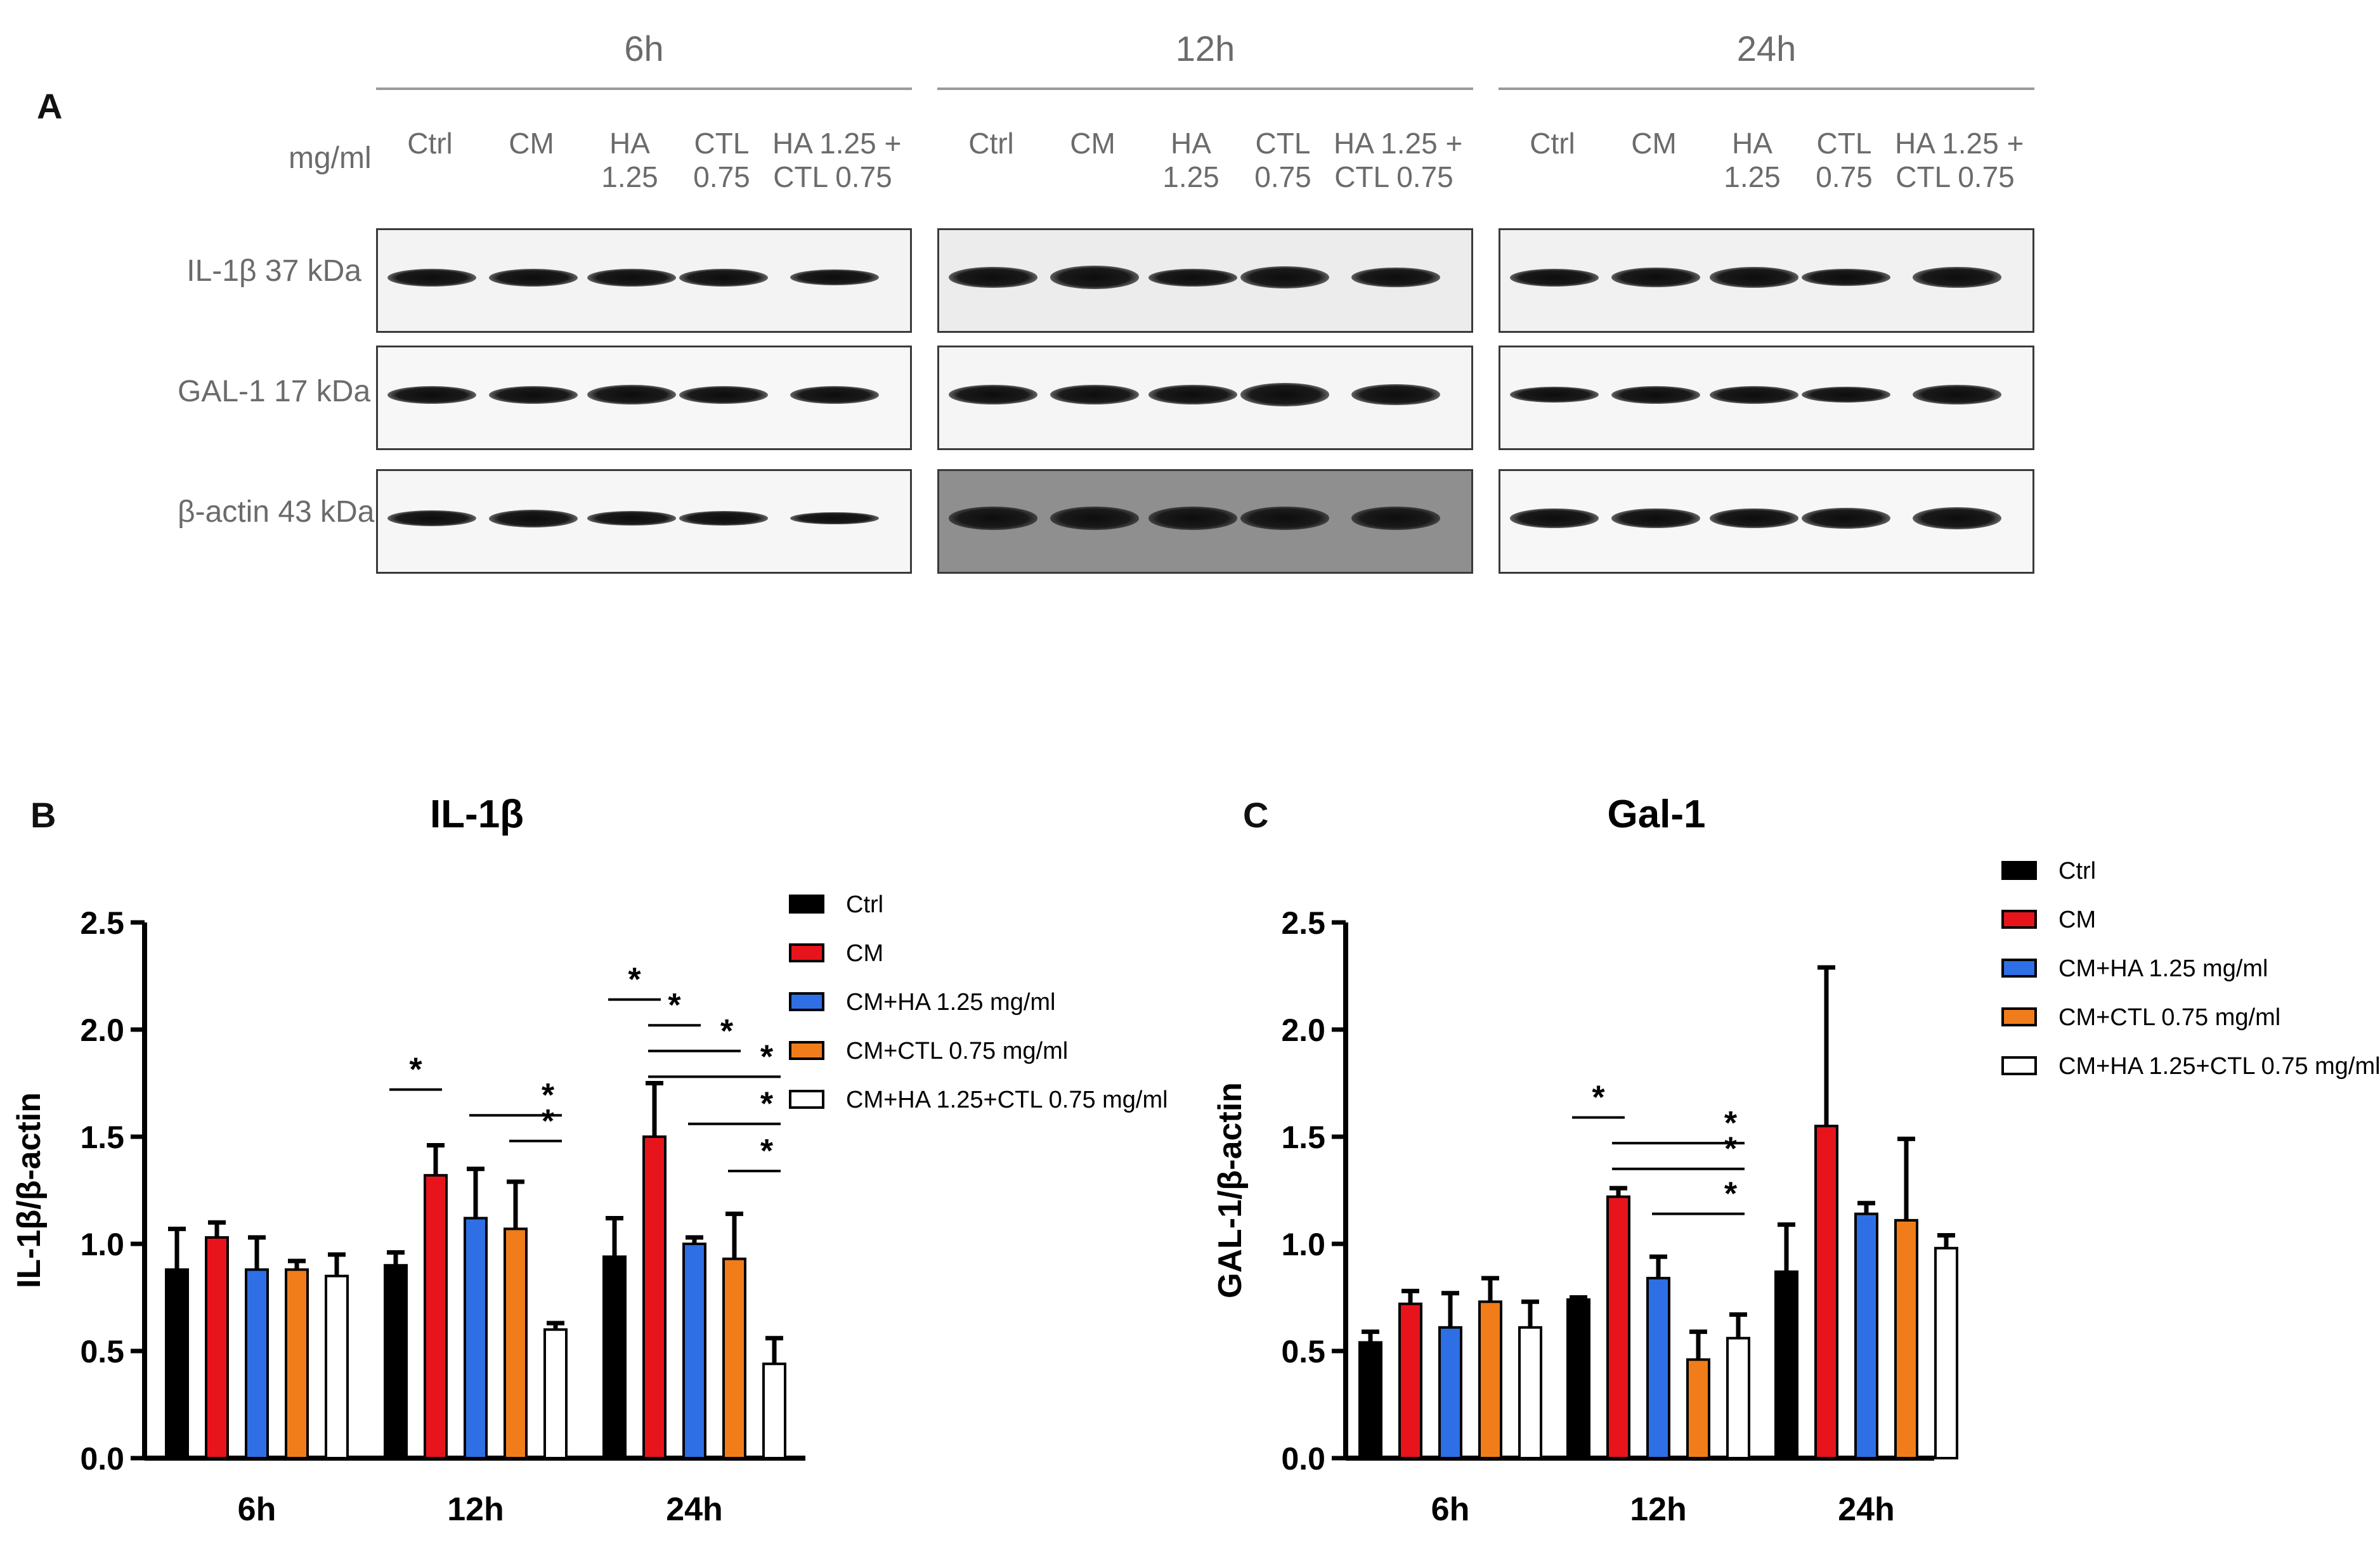 This screenshot has height=1545, width=2380. I want to click on lane-label: HA 1.25 + CTL 0.75, so click(1398, 161).